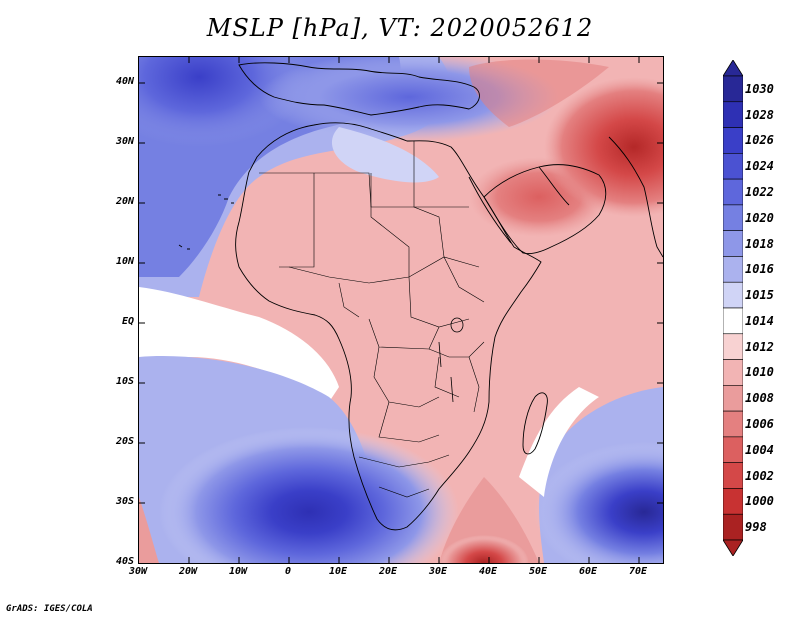 The image size is (800, 618). What do you see at coordinates (759, 140) in the screenshot?
I see `colorbar-label-1026: 1026` at bounding box center [759, 140].